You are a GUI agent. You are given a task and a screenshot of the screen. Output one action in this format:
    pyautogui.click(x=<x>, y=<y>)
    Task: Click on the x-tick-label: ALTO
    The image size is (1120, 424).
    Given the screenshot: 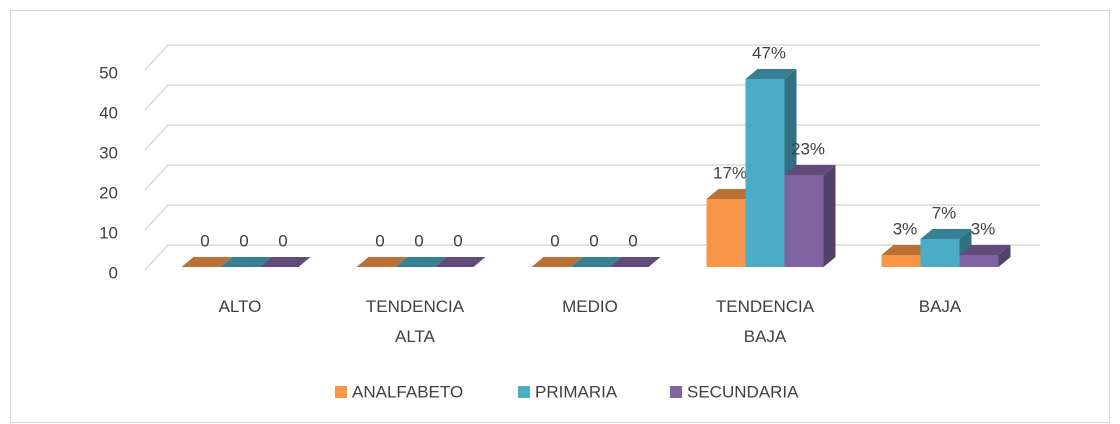 What is the action you would take?
    pyautogui.click(x=240, y=306)
    